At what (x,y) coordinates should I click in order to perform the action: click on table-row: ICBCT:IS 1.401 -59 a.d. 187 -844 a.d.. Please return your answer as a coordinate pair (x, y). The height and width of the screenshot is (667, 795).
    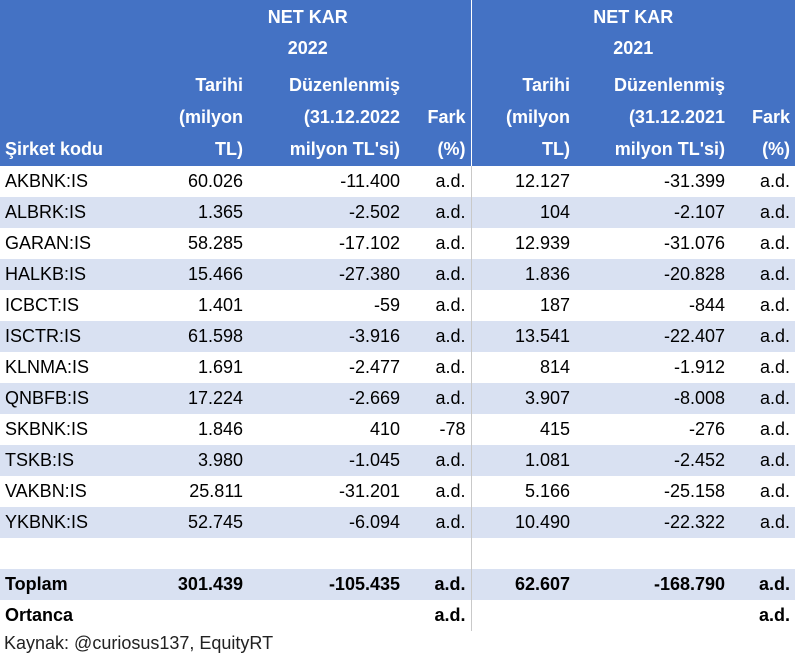
    Looking at the image, I should click on (397, 305).